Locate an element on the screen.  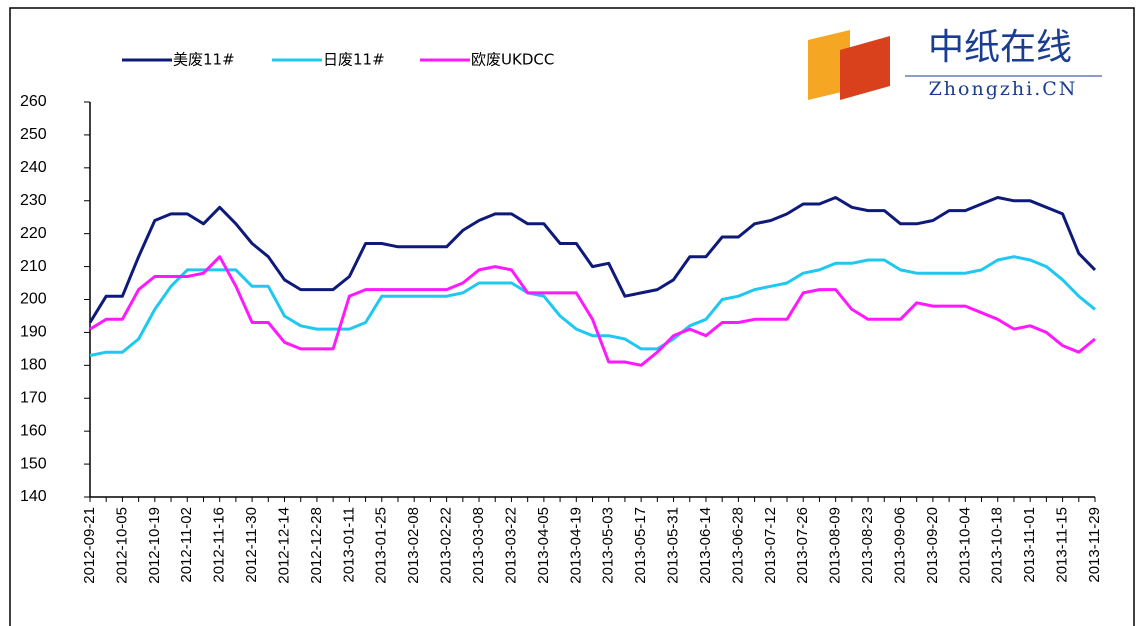
x-tick-label: 2012-11-30 is located at coordinates (251, 545).